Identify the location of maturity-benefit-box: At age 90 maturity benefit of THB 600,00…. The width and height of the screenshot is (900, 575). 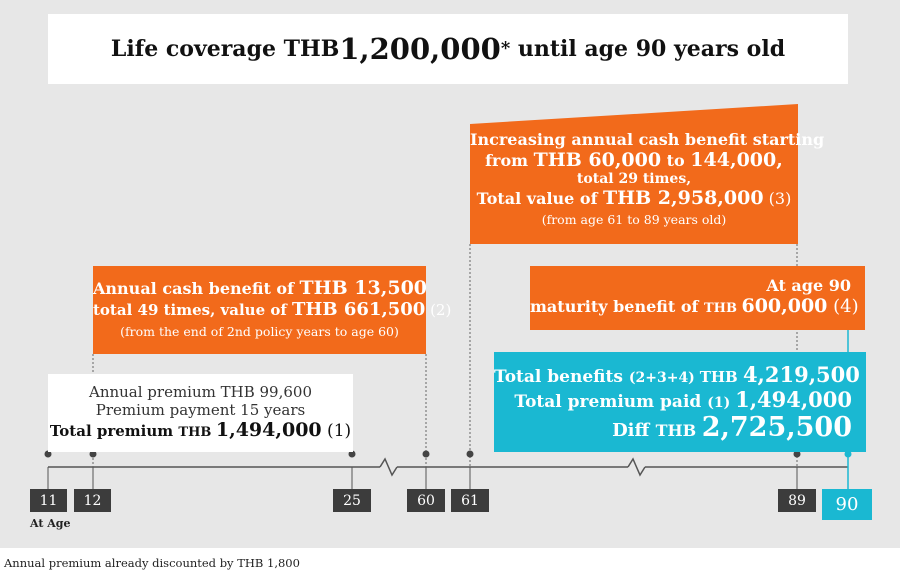
(697, 298).